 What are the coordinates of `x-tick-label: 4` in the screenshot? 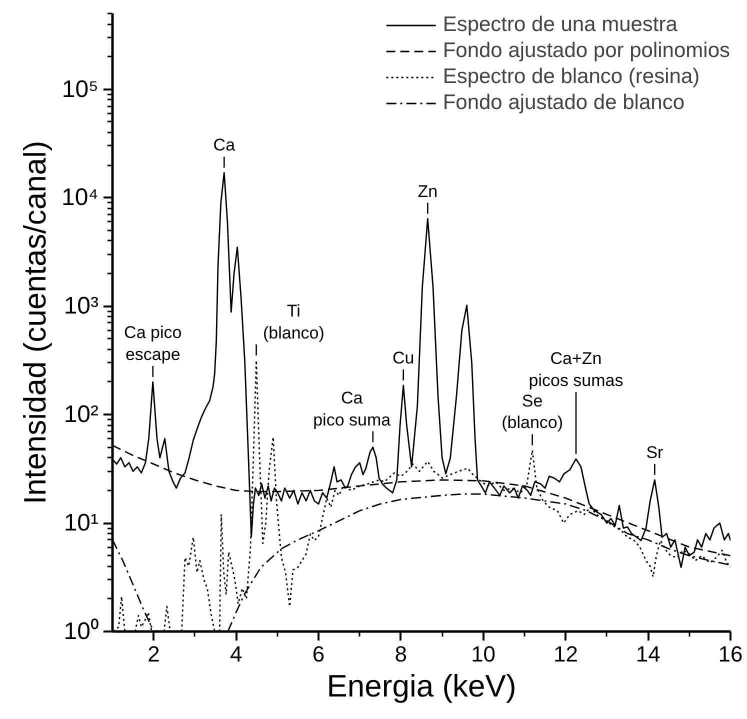 It's located at (236, 654).